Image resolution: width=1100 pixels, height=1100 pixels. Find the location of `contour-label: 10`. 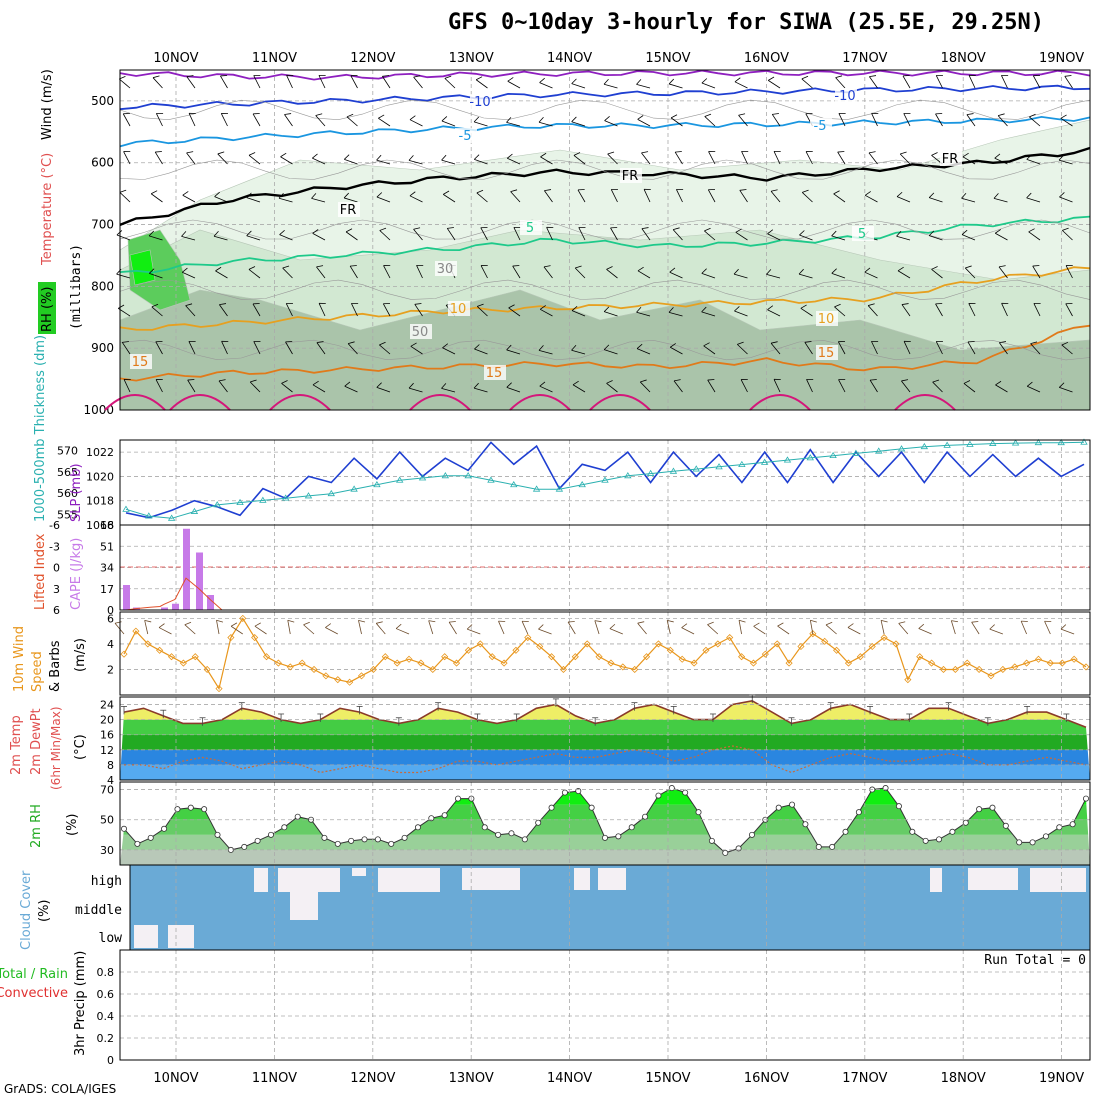

contour-label: 10 is located at coordinates (826, 319).